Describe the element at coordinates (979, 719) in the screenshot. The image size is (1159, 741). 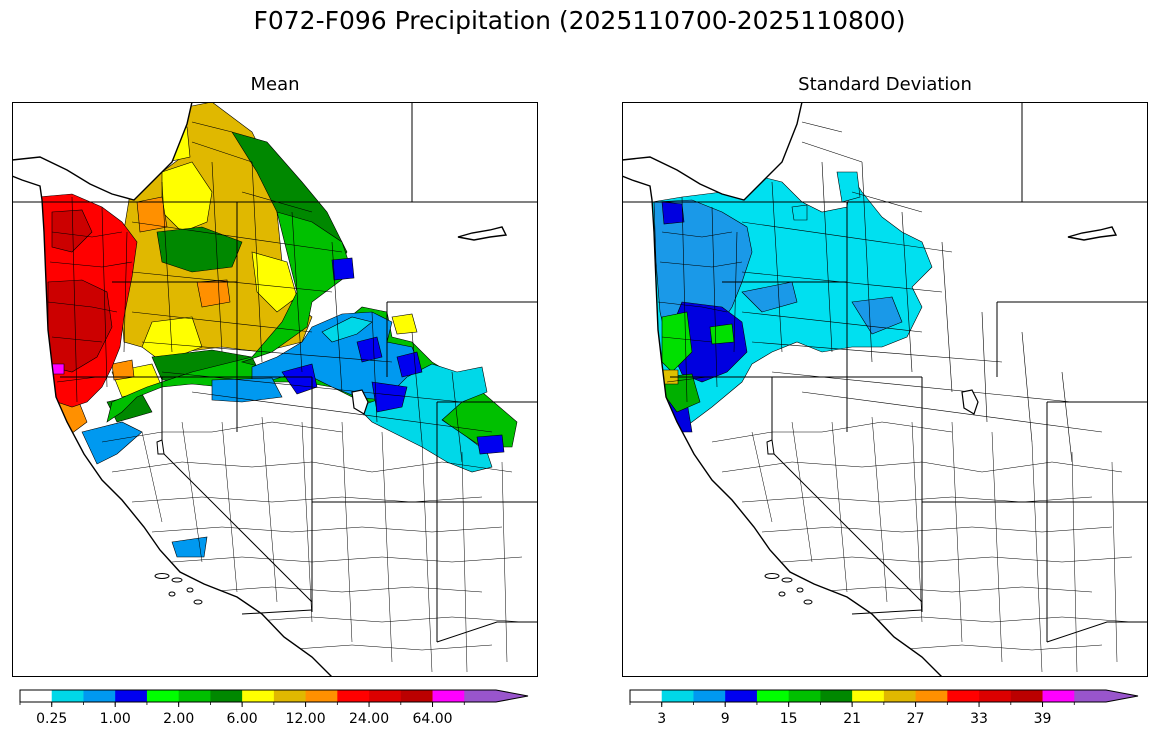
I see `std-colorbar-tick-label: 33` at that location.